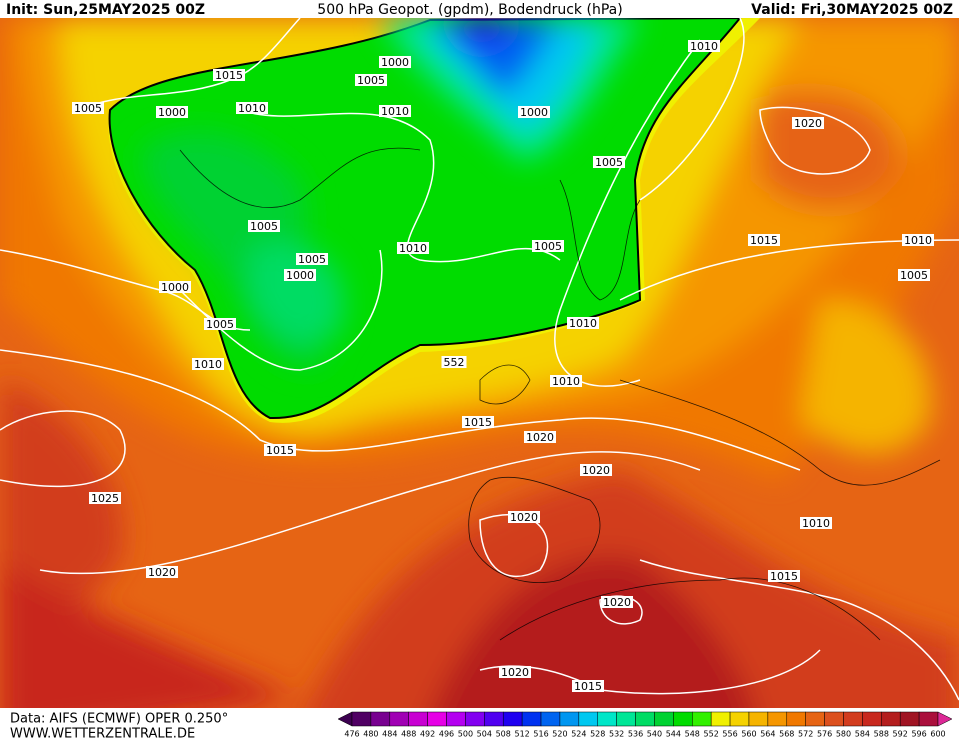  Describe the element at coordinates (748, 734) in the screenshot. I see `colorbar-label: 560` at that location.